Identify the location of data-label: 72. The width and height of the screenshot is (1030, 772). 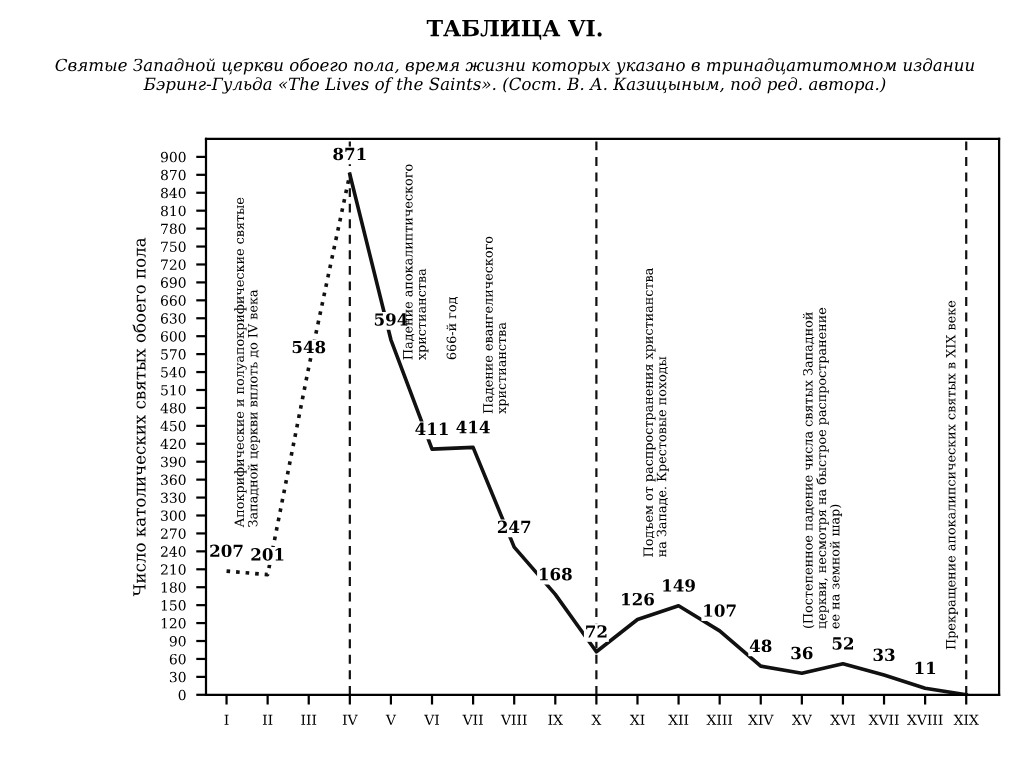
(596, 631).